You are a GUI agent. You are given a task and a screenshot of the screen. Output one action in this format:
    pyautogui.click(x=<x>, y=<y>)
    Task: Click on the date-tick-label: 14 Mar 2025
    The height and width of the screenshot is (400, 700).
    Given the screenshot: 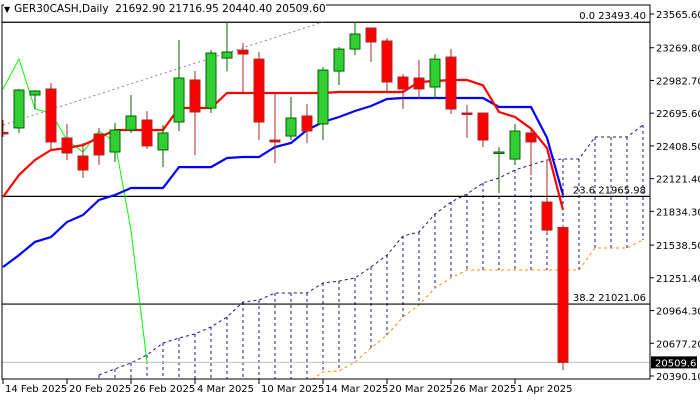 What is the action you would take?
    pyautogui.click(x=356, y=389)
    